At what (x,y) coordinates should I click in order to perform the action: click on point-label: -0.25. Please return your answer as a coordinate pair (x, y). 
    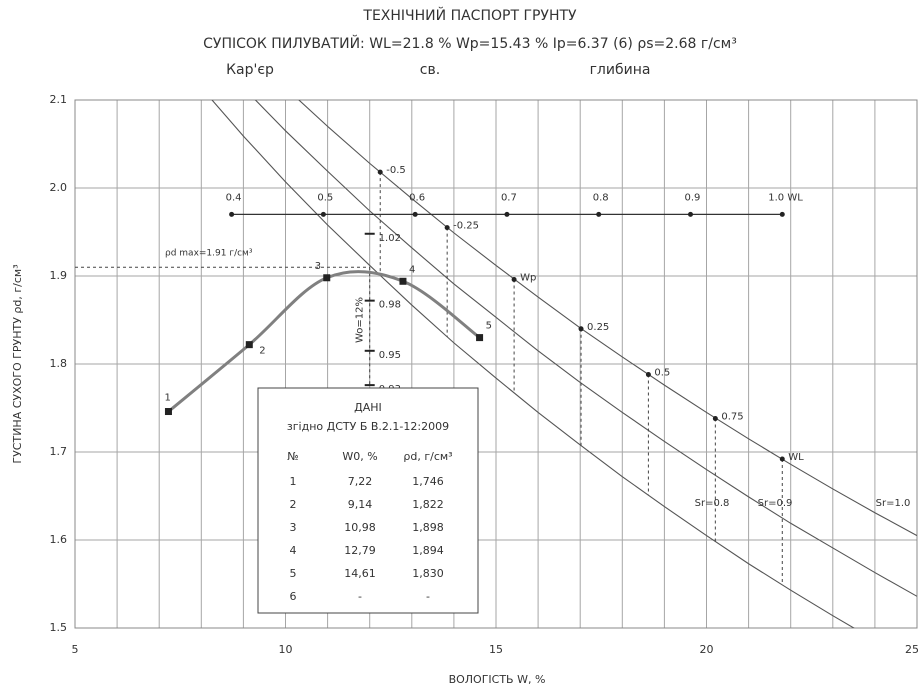
    Looking at the image, I should click on (466, 226).